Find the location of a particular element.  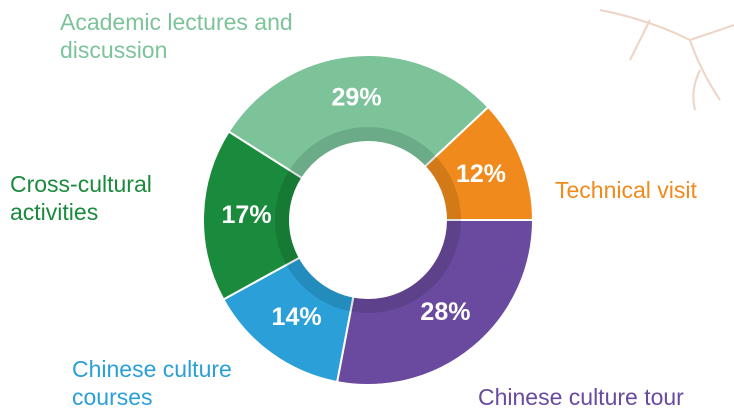

label: Technical visit is located at coordinates (626, 190).